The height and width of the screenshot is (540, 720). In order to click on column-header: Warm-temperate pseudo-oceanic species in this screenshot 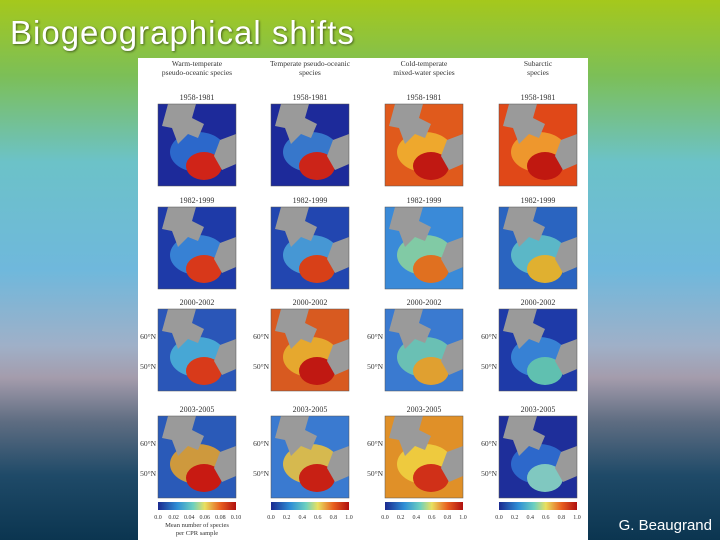, I will do `click(197, 68)`.